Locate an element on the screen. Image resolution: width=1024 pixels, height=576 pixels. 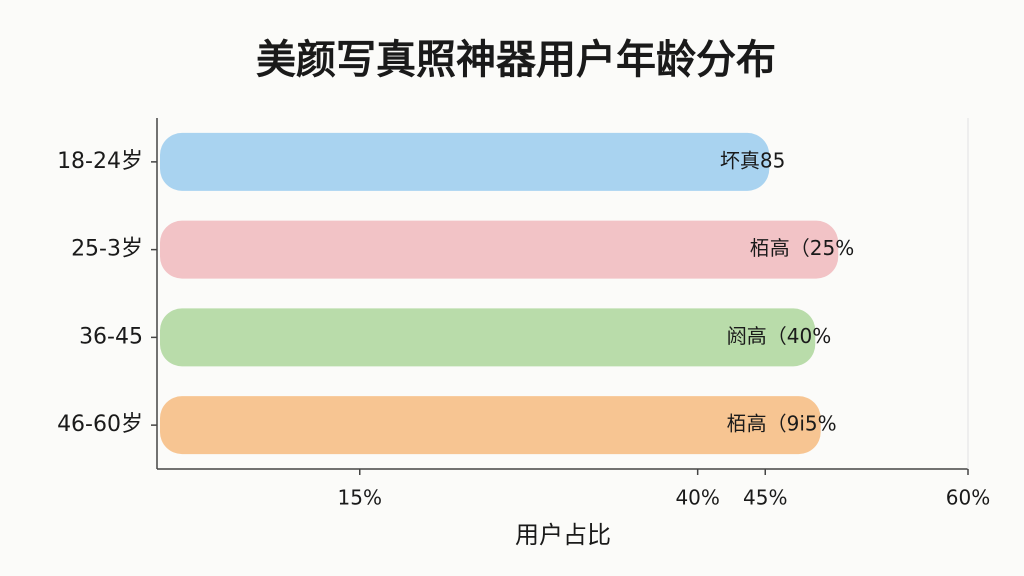
bar-annotation: 阏高（40% is located at coordinates (779, 336).